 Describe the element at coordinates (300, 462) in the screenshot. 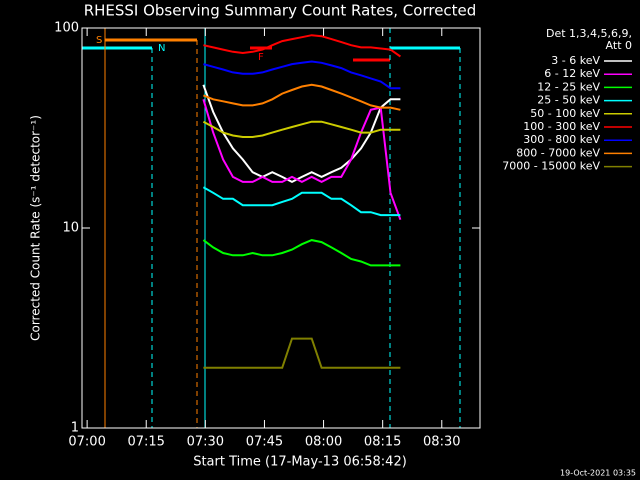

I see `x-axis-label: Start Time (17-May-13 06:58:42)` at that location.